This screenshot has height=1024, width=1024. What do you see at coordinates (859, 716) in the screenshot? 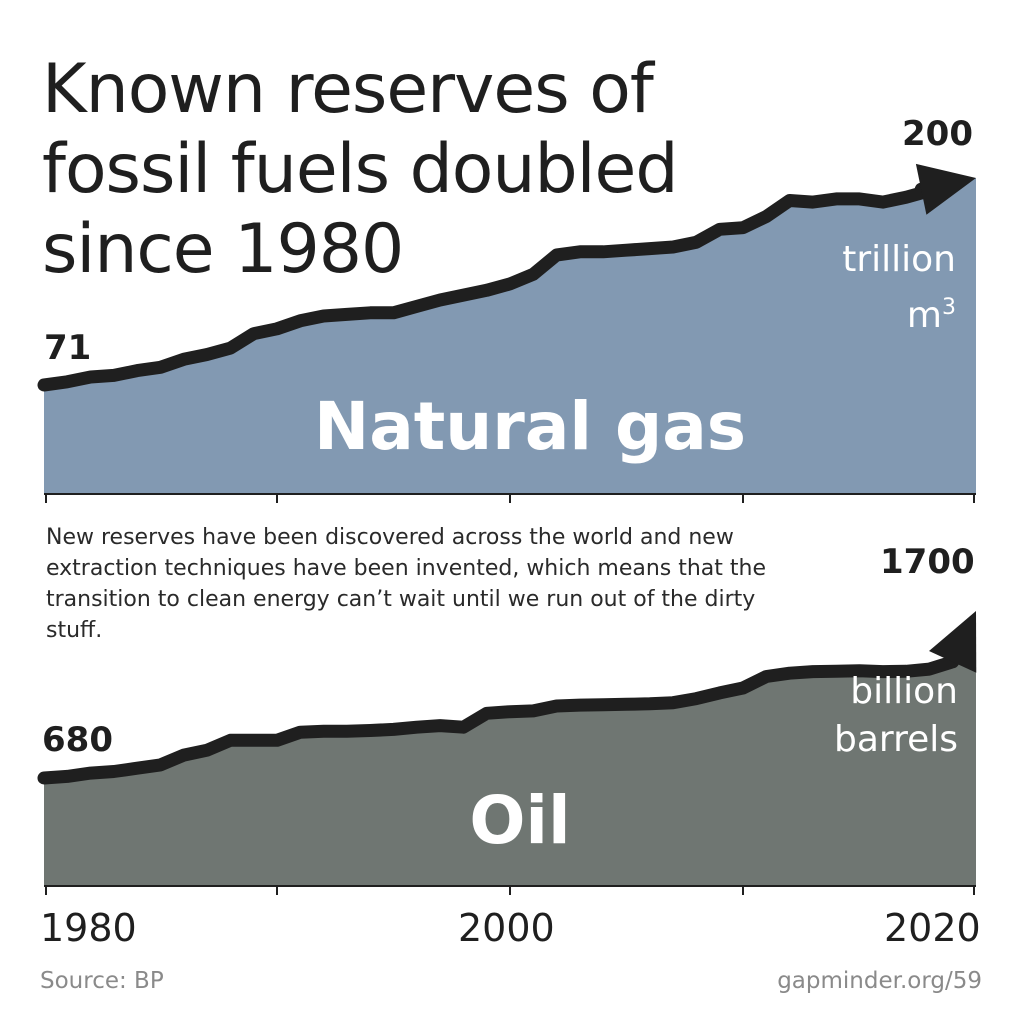
I see `oil-unit-label: billion barrels` at bounding box center [859, 716].